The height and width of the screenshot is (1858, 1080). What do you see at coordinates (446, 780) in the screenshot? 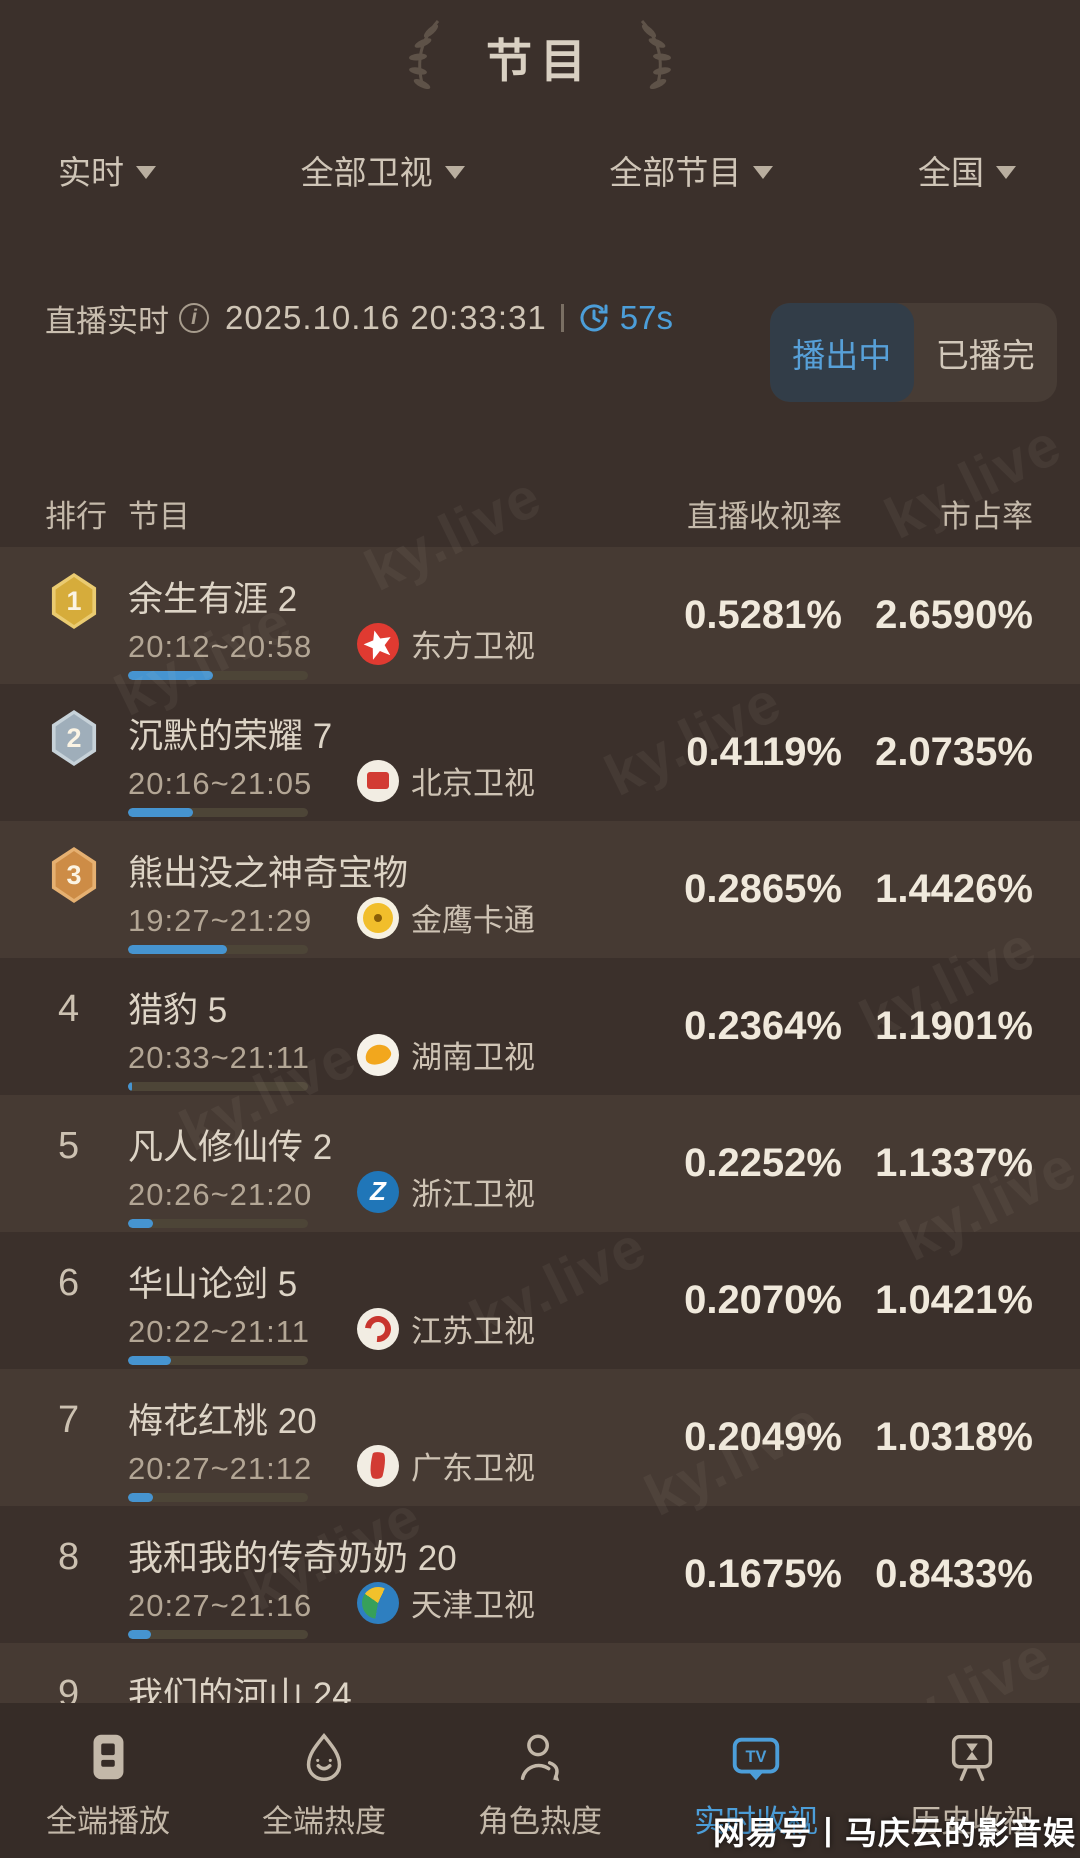
I see `channel: 北京卫视` at bounding box center [446, 780].